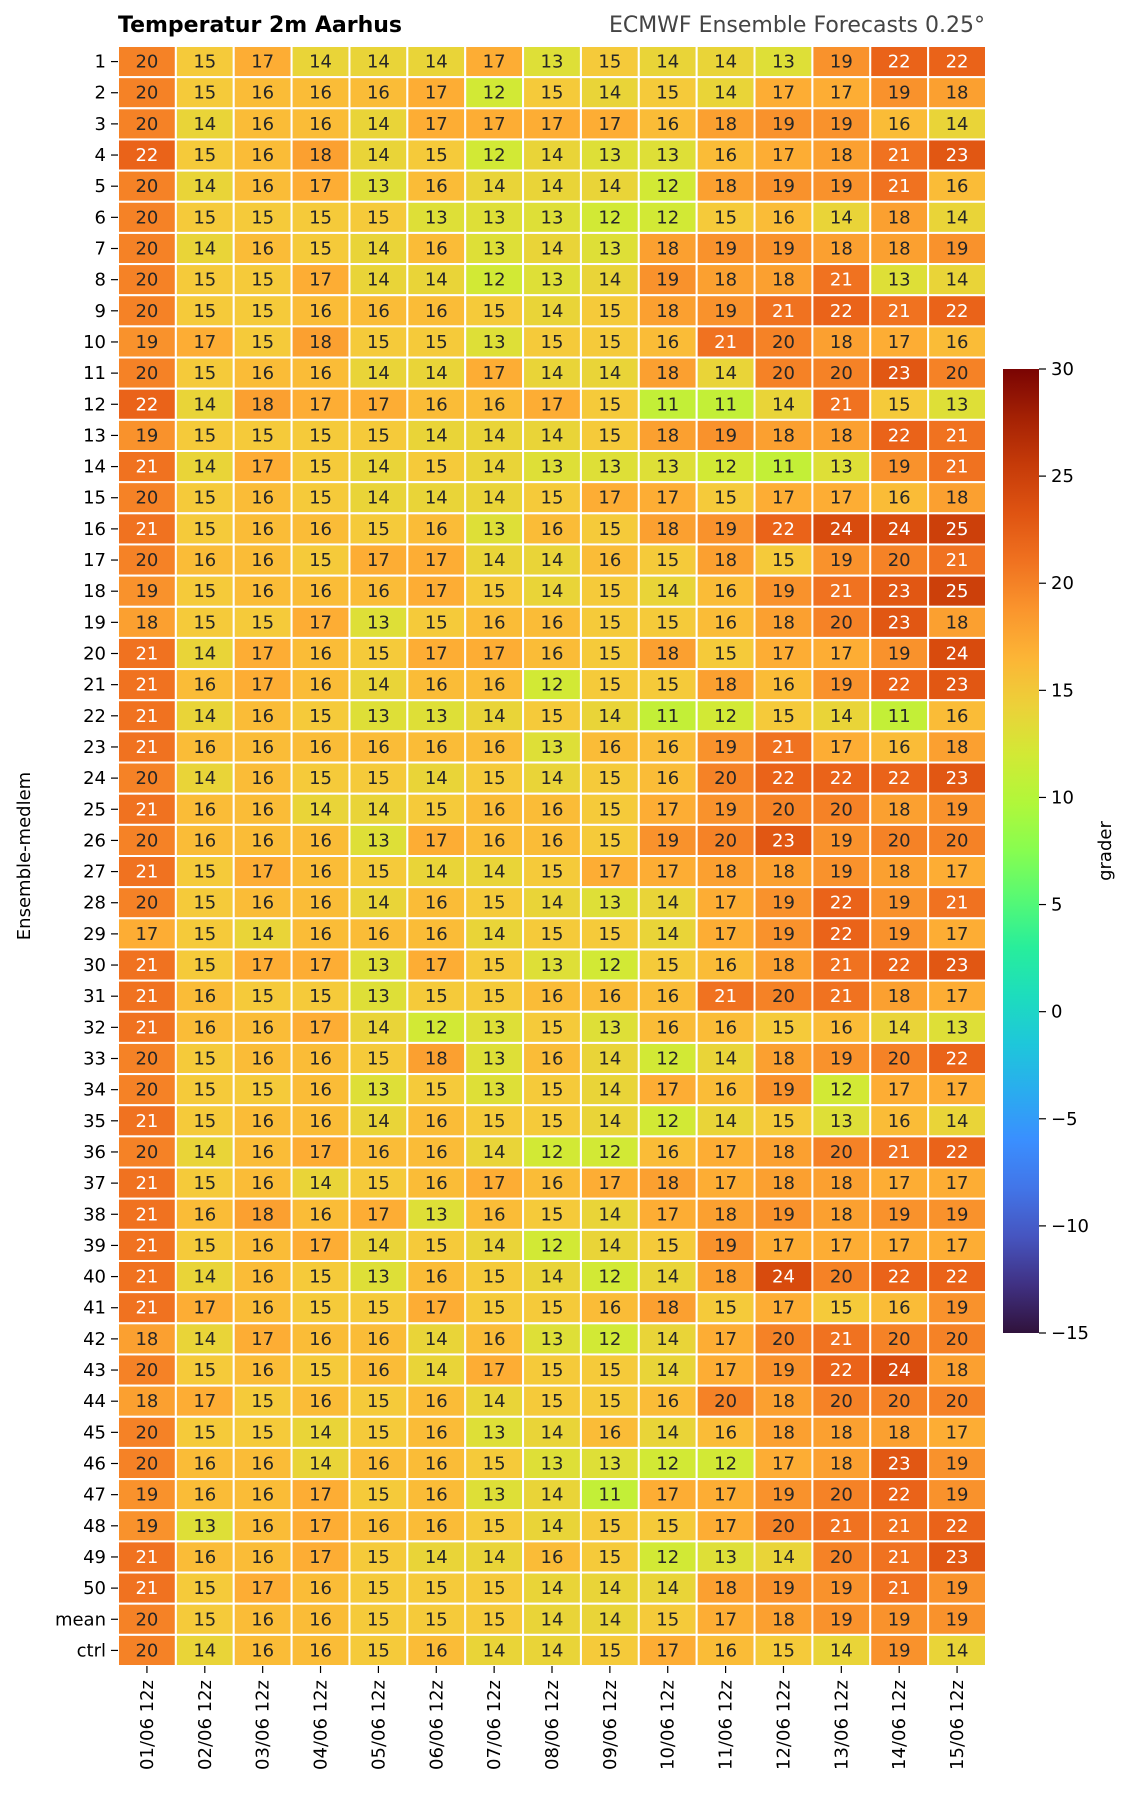 This screenshot has height=1797, width=1140. What do you see at coordinates (147, 1725) in the screenshot?
I see `x-tick-label: 01/06 12z` at bounding box center [147, 1725].